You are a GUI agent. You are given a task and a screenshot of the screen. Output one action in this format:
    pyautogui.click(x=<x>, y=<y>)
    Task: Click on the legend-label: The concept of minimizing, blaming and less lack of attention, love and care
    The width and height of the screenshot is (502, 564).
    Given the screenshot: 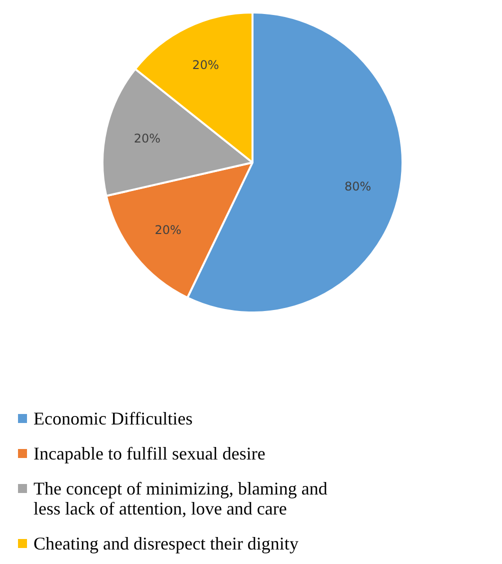 What is the action you would take?
    pyautogui.click(x=181, y=498)
    